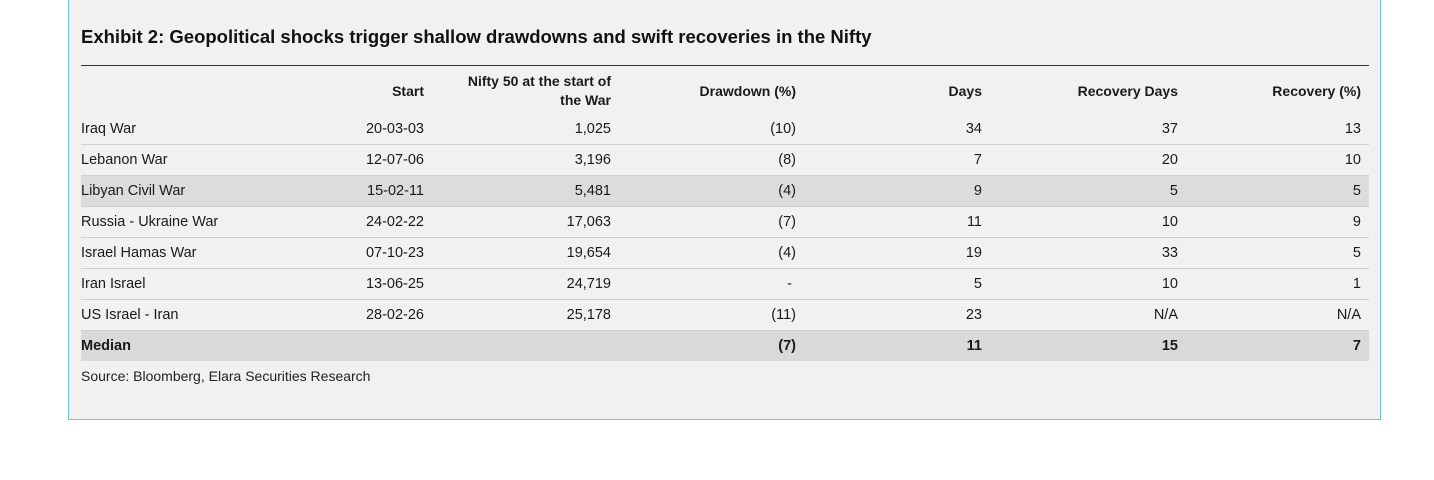  I want to click on cell-drawdown: (8), so click(711, 160).